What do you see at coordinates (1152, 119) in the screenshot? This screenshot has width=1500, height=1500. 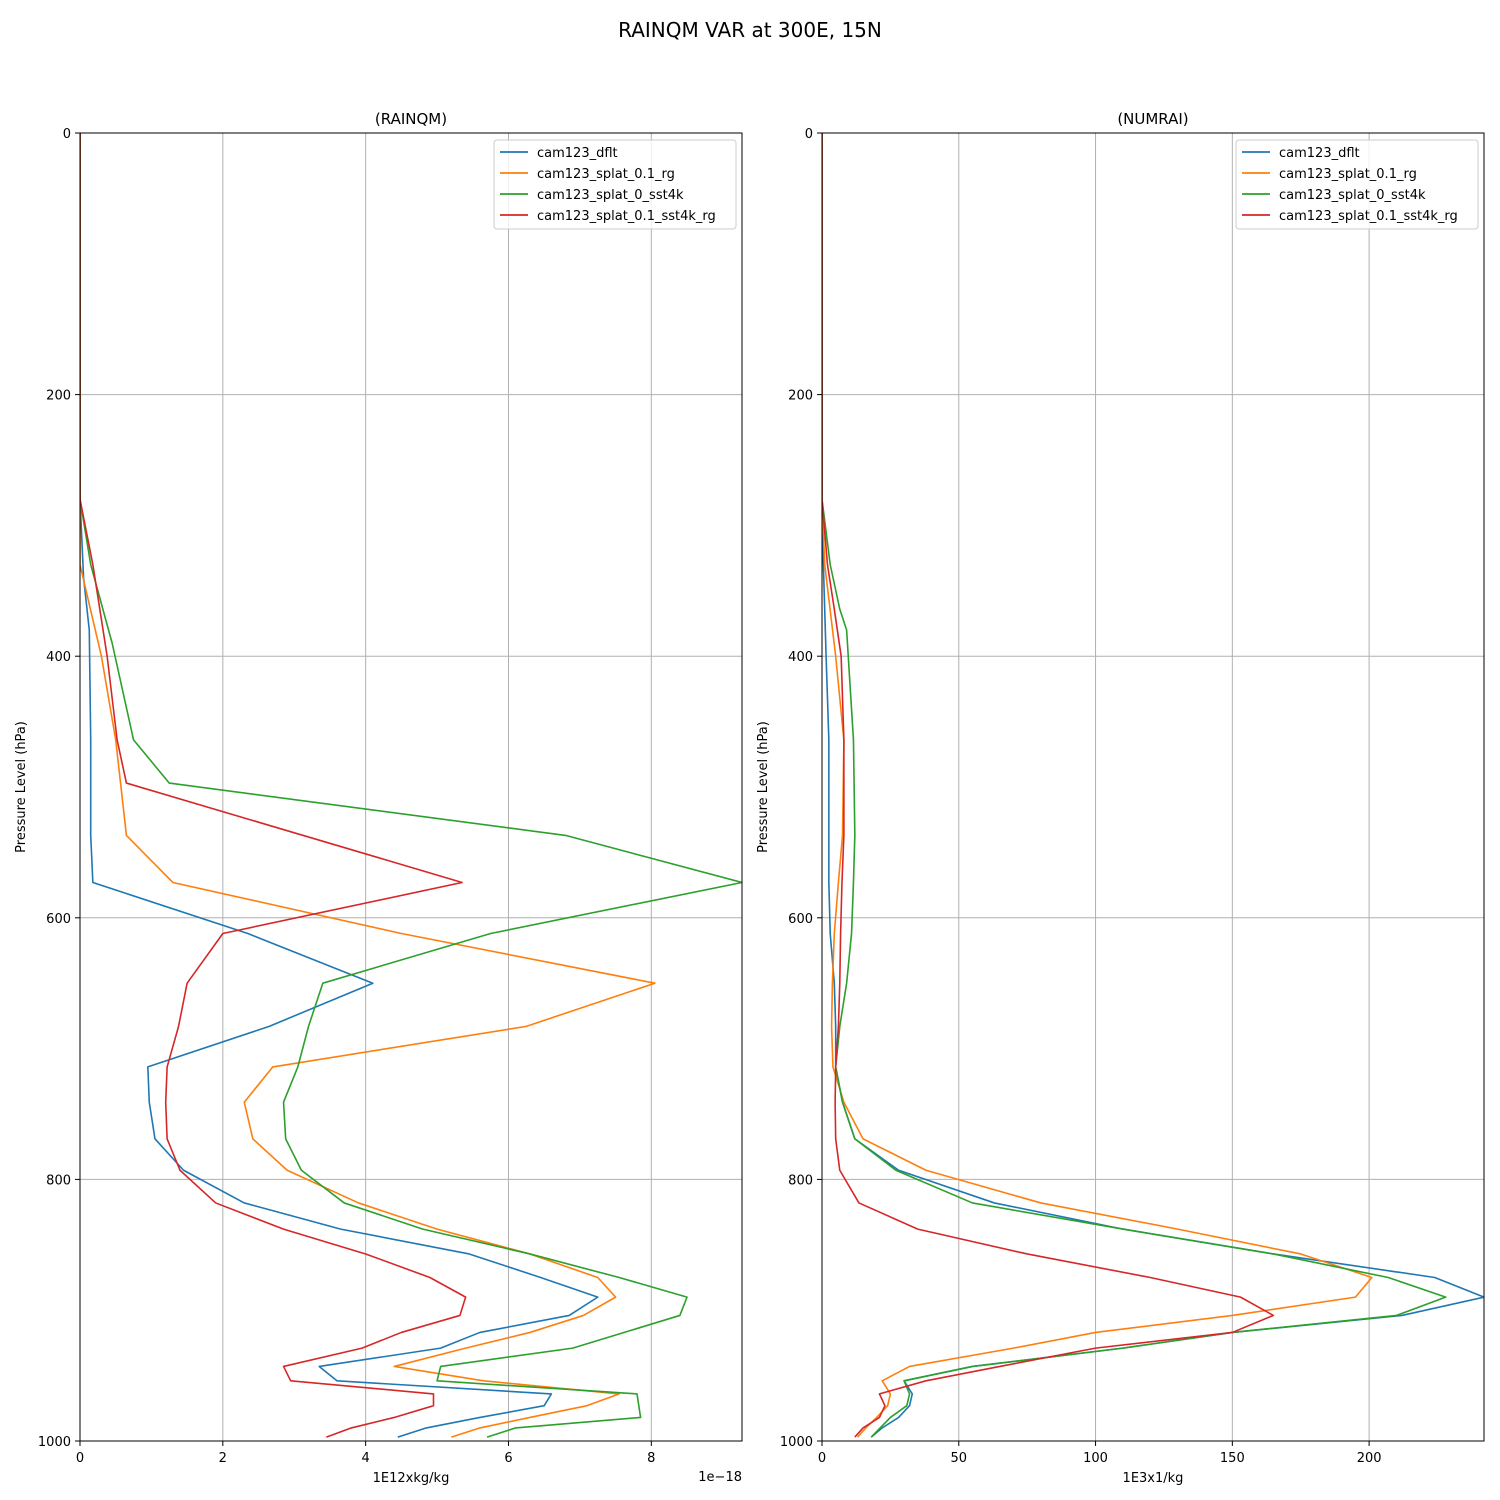 I see `axes-title: (NUMRAI)` at bounding box center [1152, 119].